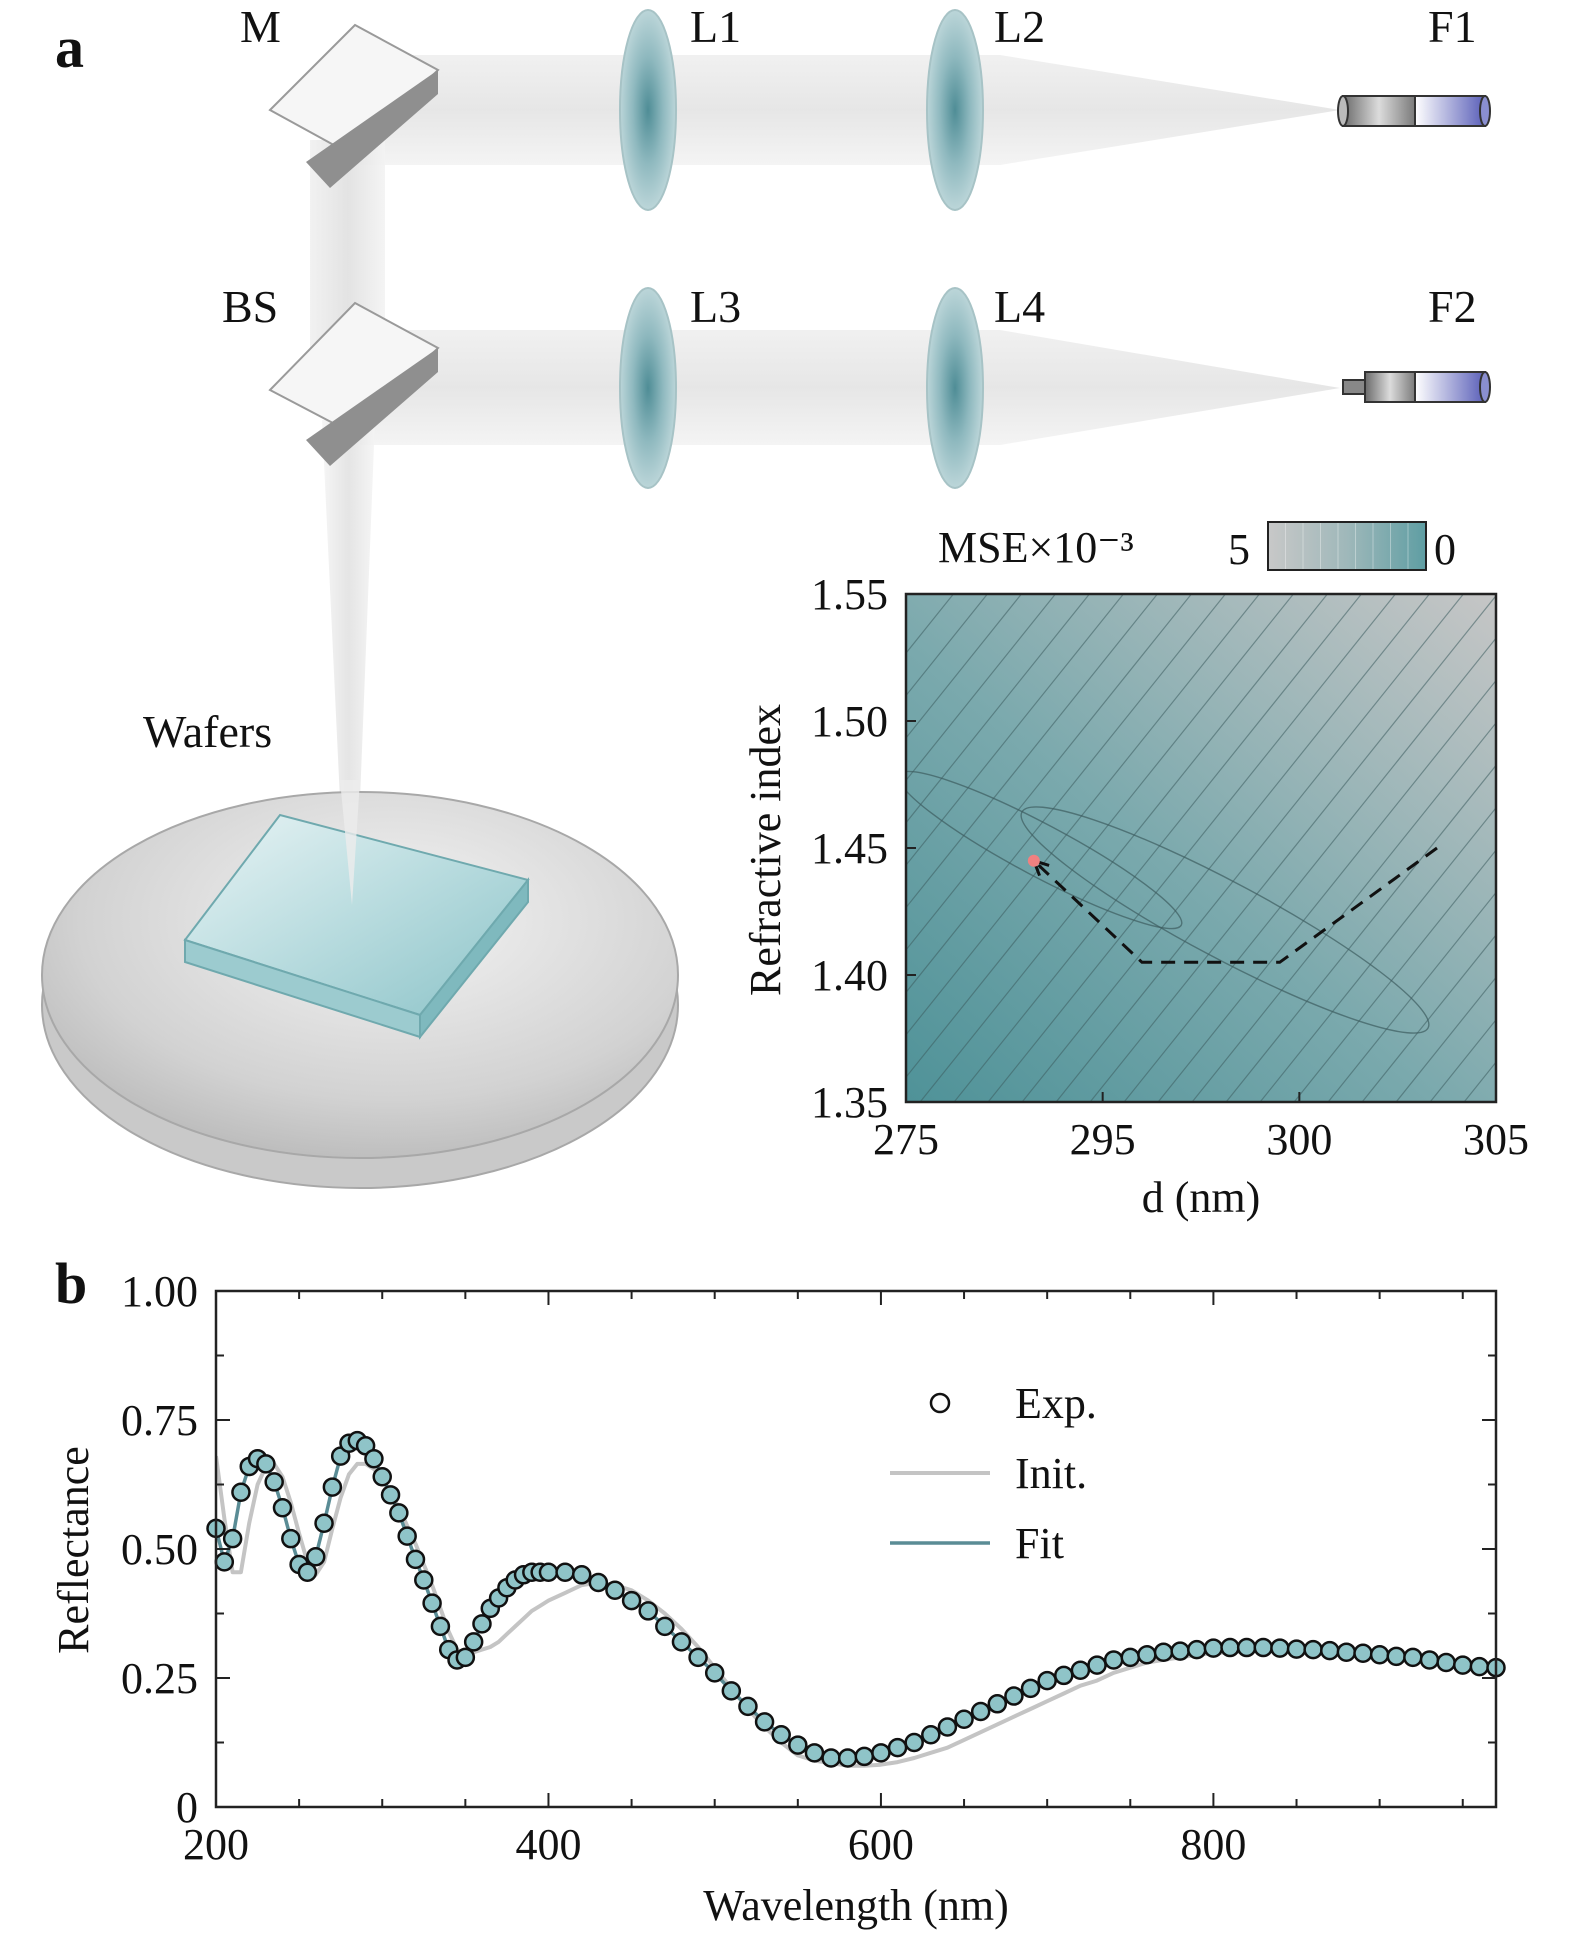 Image resolution: width=1575 pixels, height=1939 pixels. Describe the element at coordinates (73, 1550) in the screenshot. I see `reflectance-ylabel: Reflectance` at that location.